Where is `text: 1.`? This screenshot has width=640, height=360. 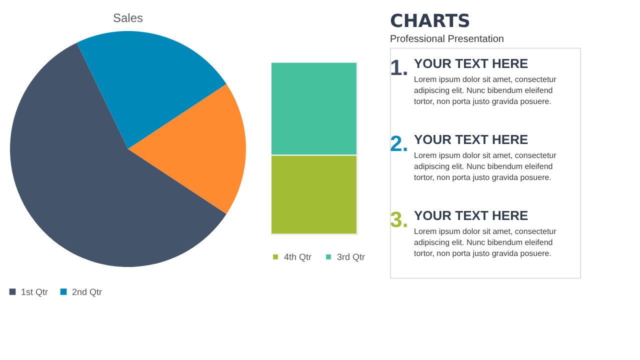 text: 1. is located at coordinates (399, 67).